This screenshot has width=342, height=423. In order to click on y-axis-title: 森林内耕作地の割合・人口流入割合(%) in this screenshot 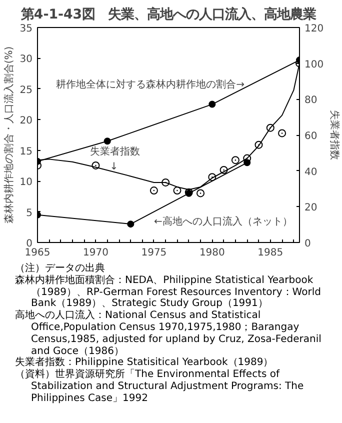, I will do `click(8, 135)`.